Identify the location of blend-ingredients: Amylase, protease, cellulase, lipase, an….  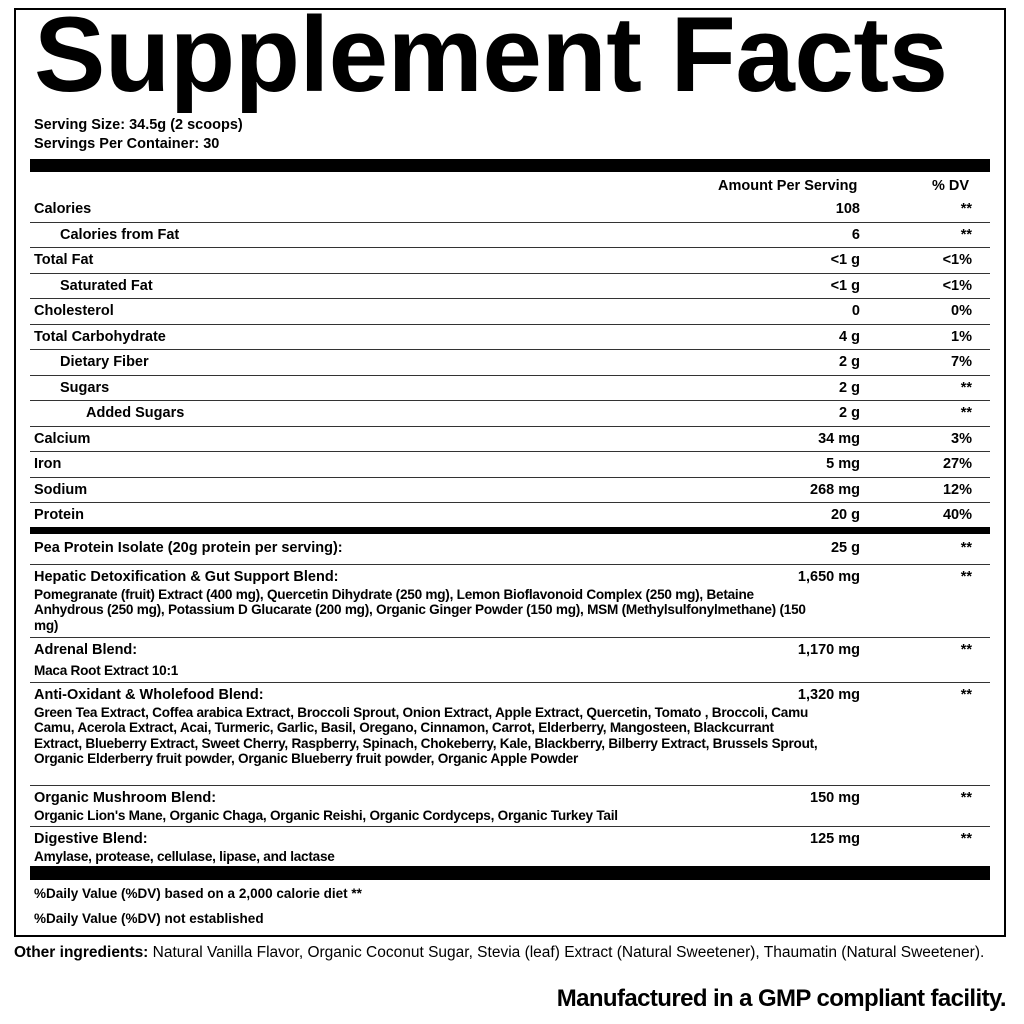
(184, 856).